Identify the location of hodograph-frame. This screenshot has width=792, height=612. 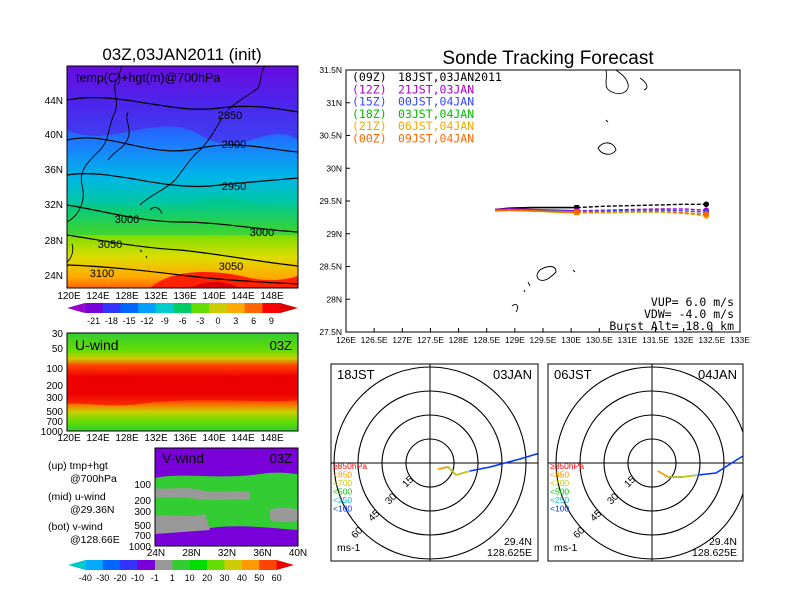
(434, 462).